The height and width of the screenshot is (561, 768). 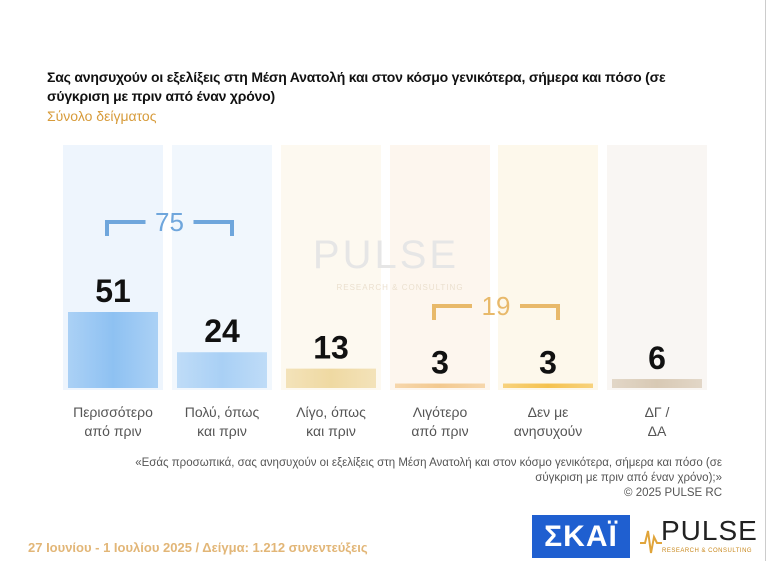 What do you see at coordinates (657, 412) in the screenshot?
I see `category-label: ΔΓ /` at bounding box center [657, 412].